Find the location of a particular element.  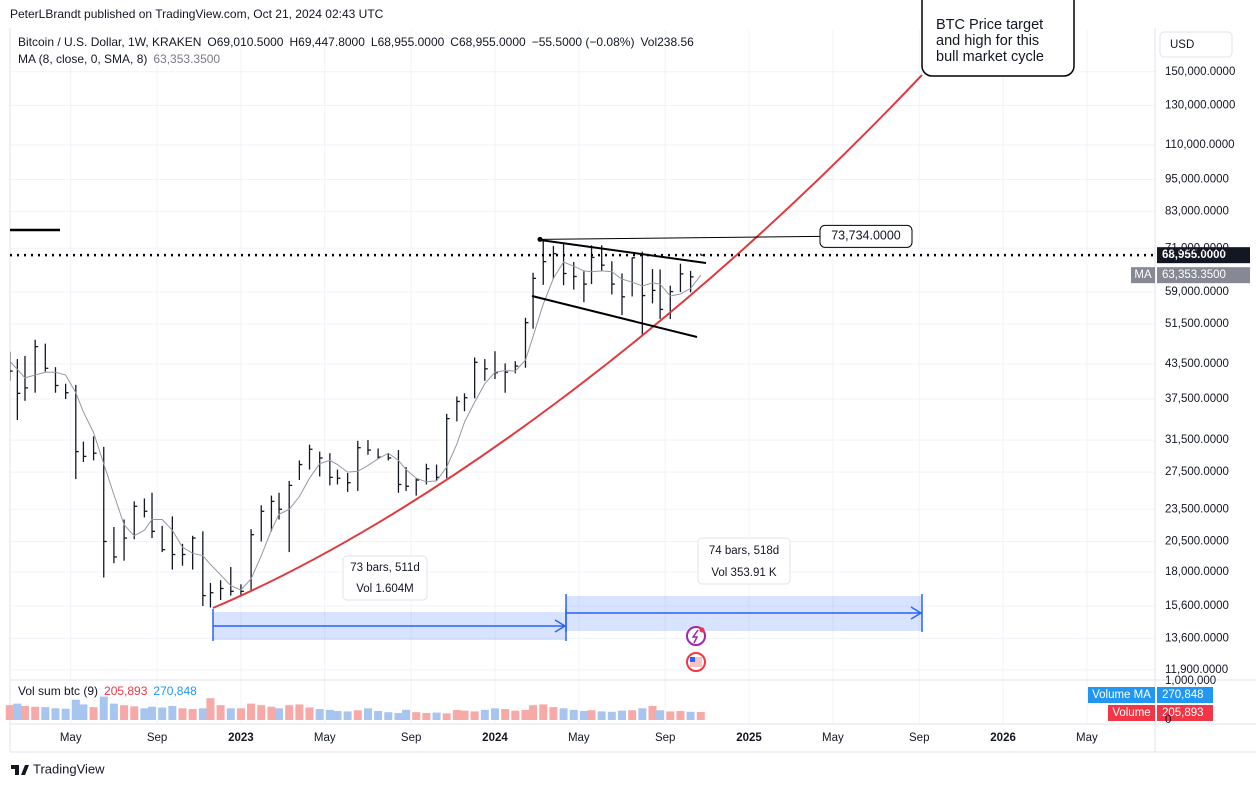

range-bars: 74 bars, 518d is located at coordinates (744, 551).